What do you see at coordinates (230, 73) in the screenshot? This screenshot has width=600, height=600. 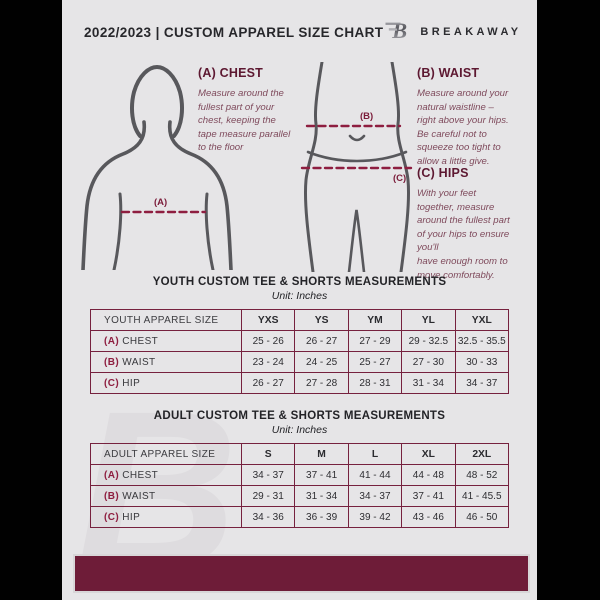 I see `chest-title: (A) CHEST` at bounding box center [230, 73].